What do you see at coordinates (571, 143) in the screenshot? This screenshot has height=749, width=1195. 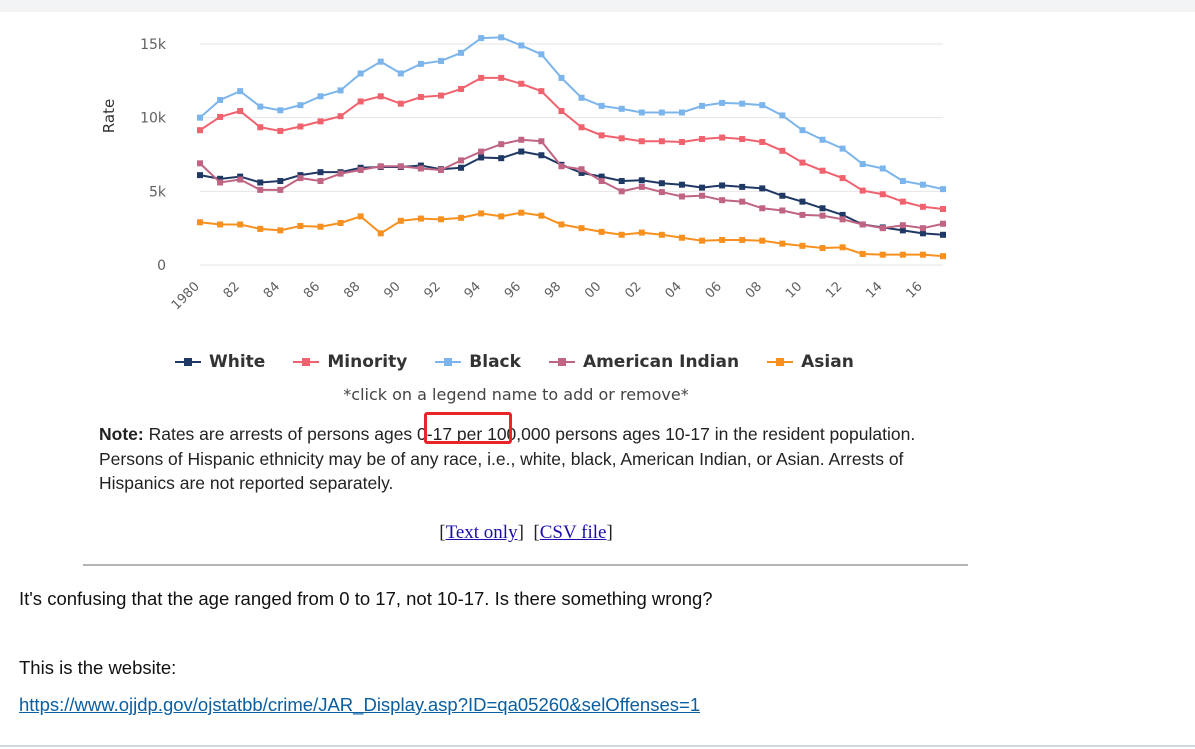 I see `series-minority` at bounding box center [571, 143].